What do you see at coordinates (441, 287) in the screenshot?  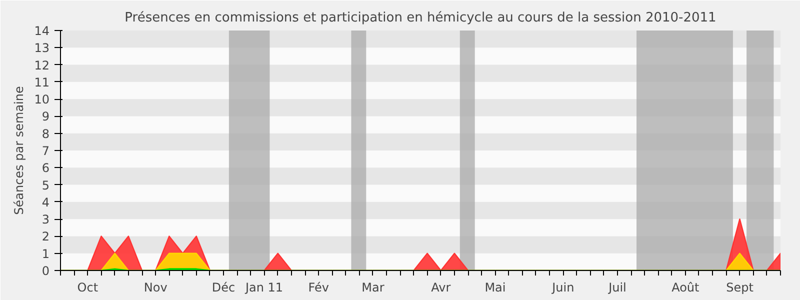 I see `x-tick-label: Avr` at bounding box center [441, 287].